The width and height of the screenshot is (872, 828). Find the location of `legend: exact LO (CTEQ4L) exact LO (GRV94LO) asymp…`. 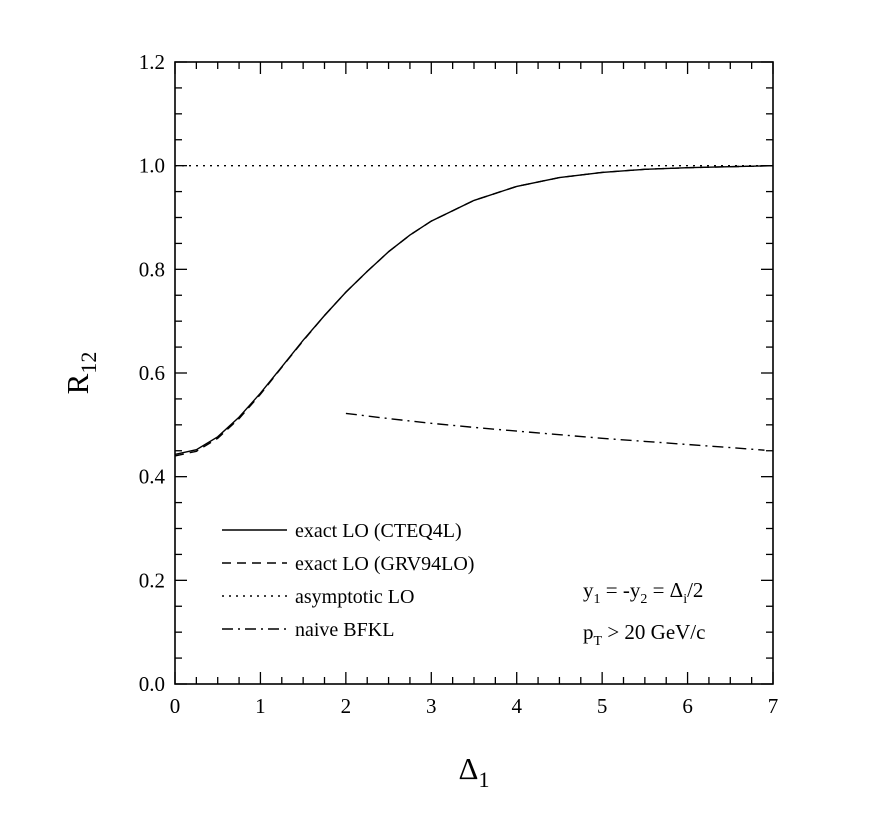

legend: exact LO (CTEQ4L) exact LO (GRV94LO) asymp… is located at coordinates (348, 580).